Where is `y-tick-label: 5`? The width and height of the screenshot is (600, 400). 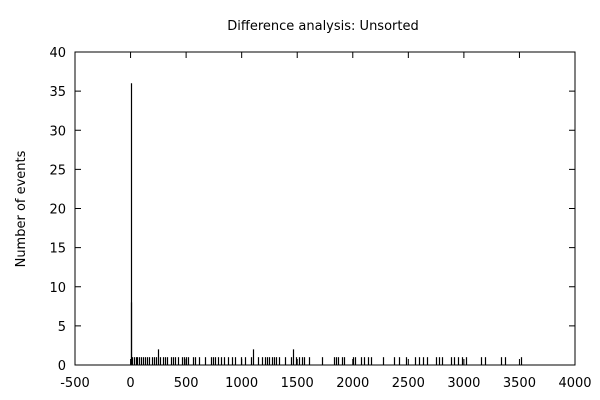
y-tick-label: 5 is located at coordinates (62, 327).